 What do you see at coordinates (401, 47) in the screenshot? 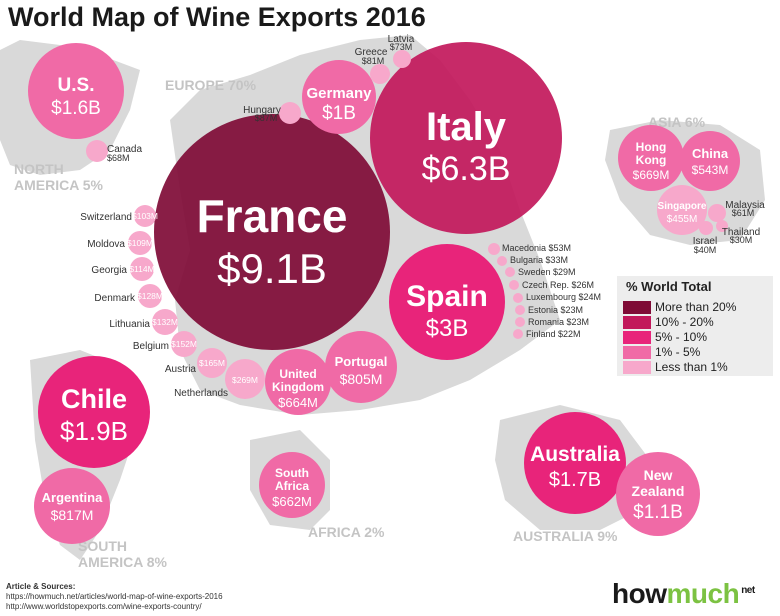
I see `latvia-value: $73M` at bounding box center [401, 47].